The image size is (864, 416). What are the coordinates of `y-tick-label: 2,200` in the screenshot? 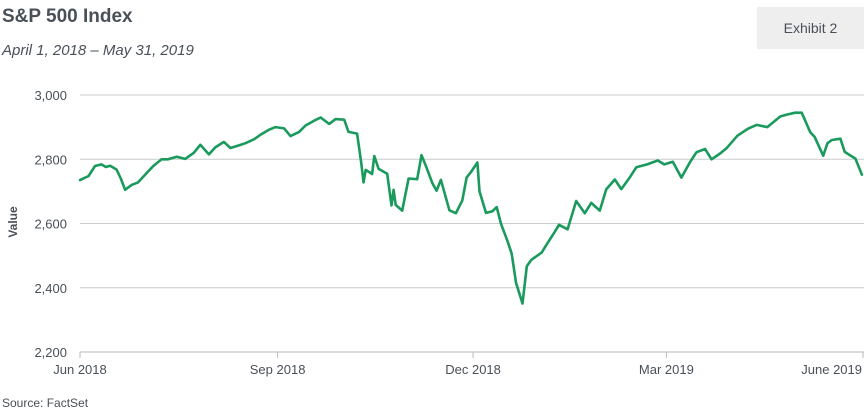 It's located at (50, 352).